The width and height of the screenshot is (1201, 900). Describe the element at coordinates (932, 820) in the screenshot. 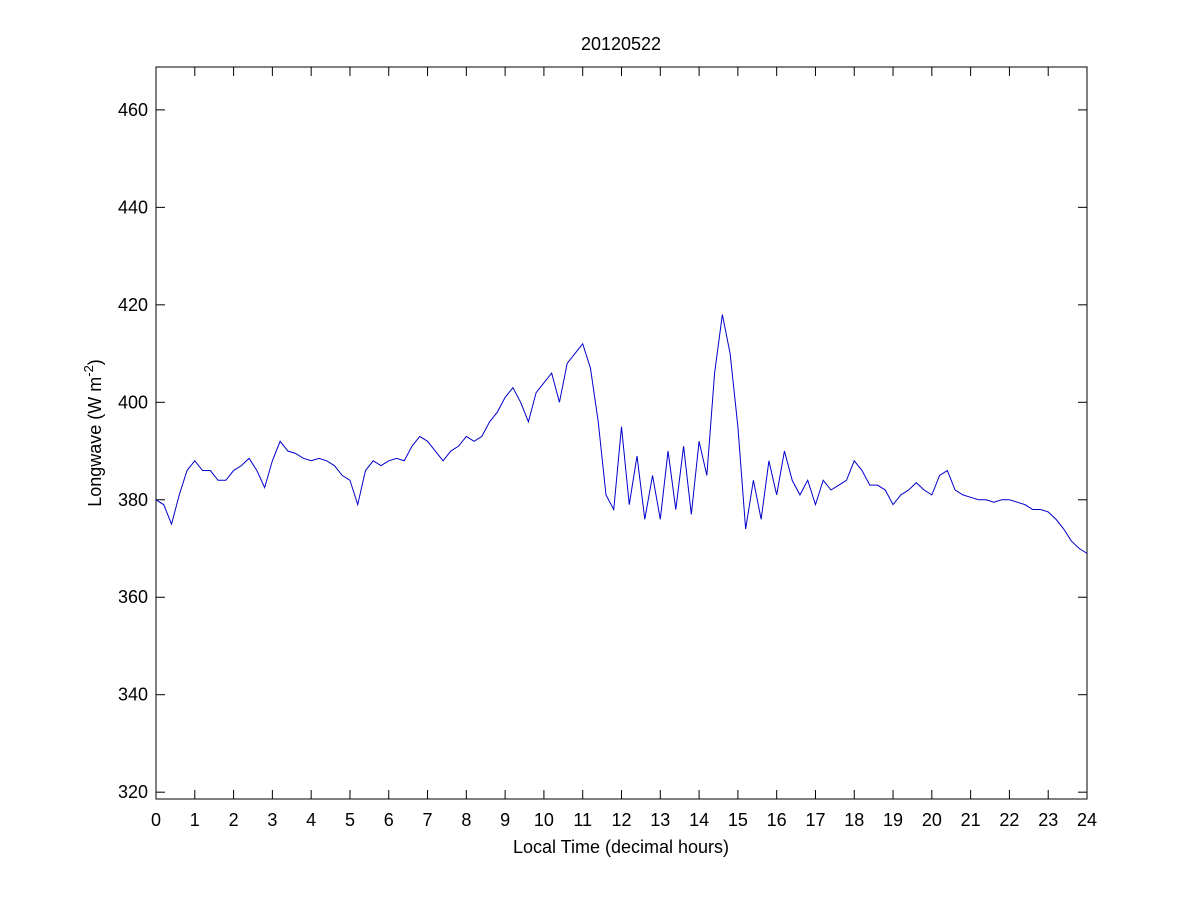

I see `x-tick-label: 20` at that location.